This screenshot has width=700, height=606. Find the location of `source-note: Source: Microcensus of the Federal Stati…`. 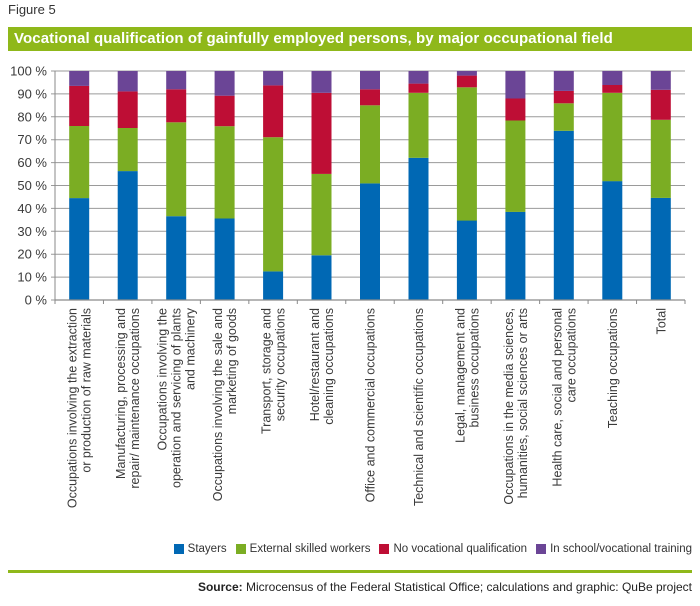

source-note: Source: Microcensus of the Federal Stati… is located at coordinates (445, 587).